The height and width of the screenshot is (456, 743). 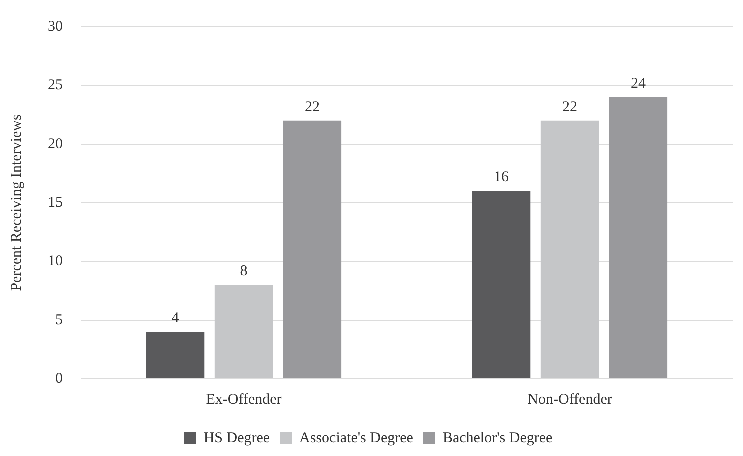 What do you see at coordinates (244, 272) in the screenshot?
I see `data-label: 8` at bounding box center [244, 272].